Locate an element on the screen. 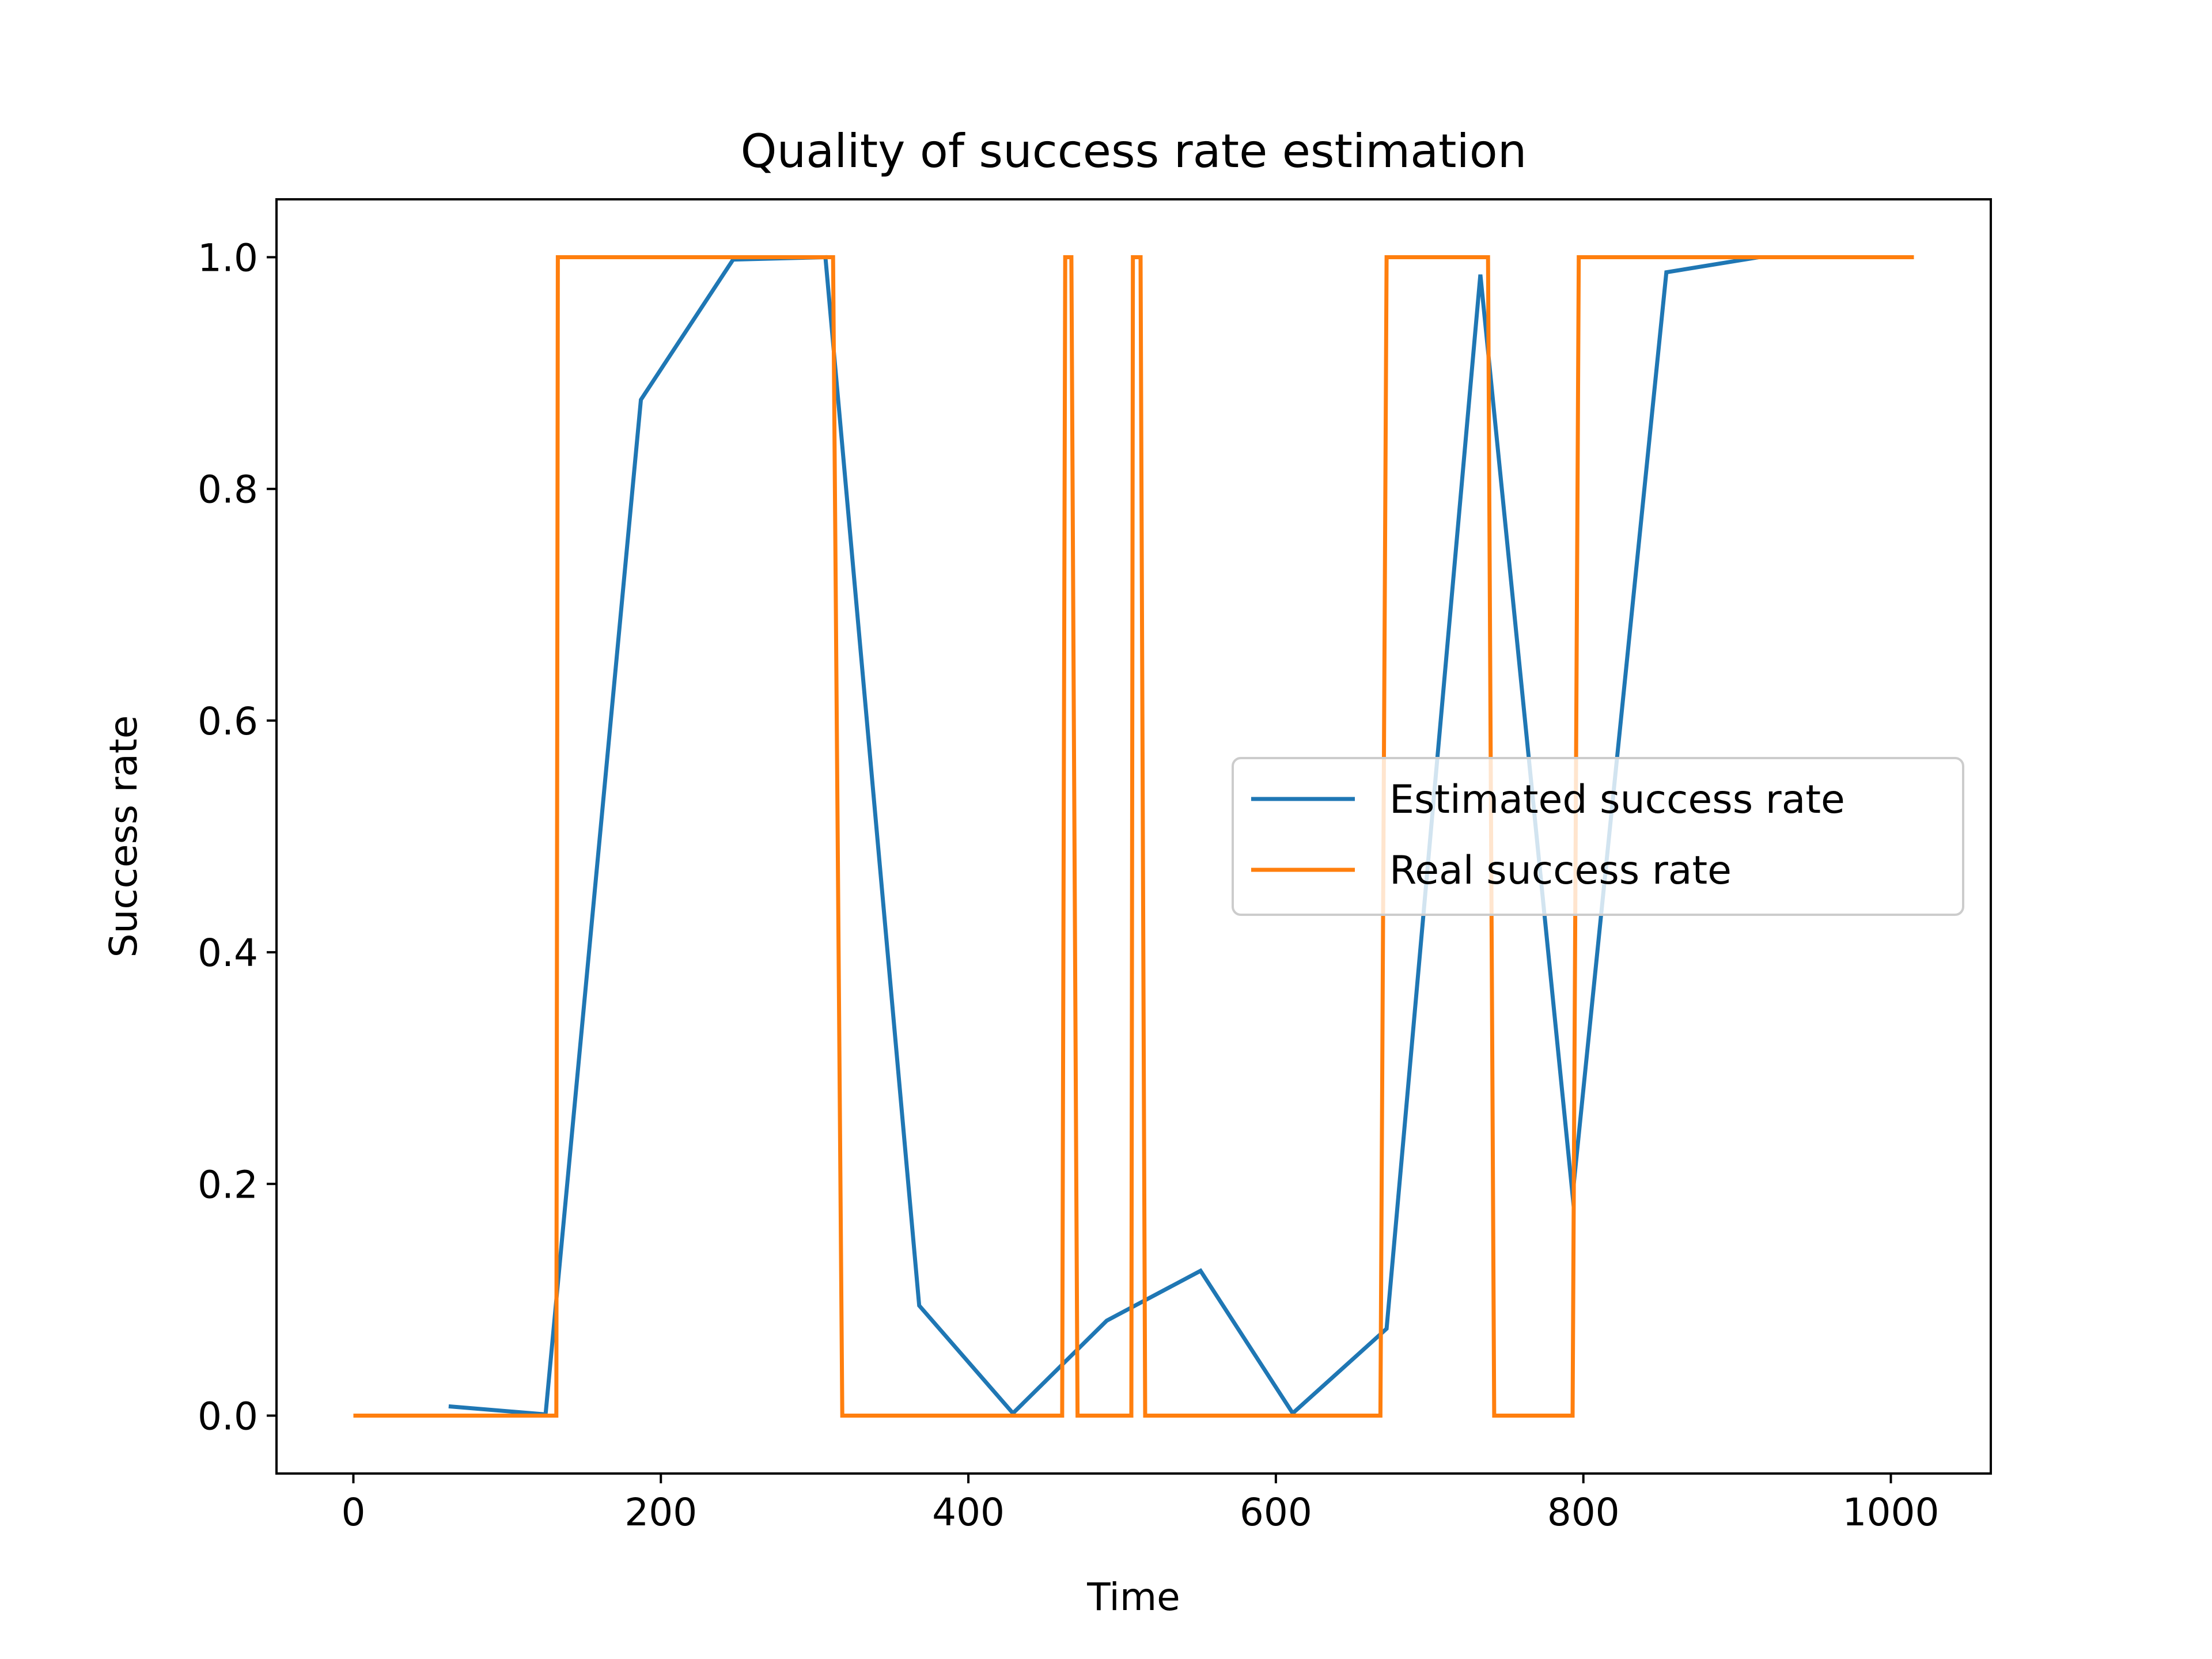 This screenshot has width=2212, height=1659. x-axis-label: Time is located at coordinates (1133, 1597).